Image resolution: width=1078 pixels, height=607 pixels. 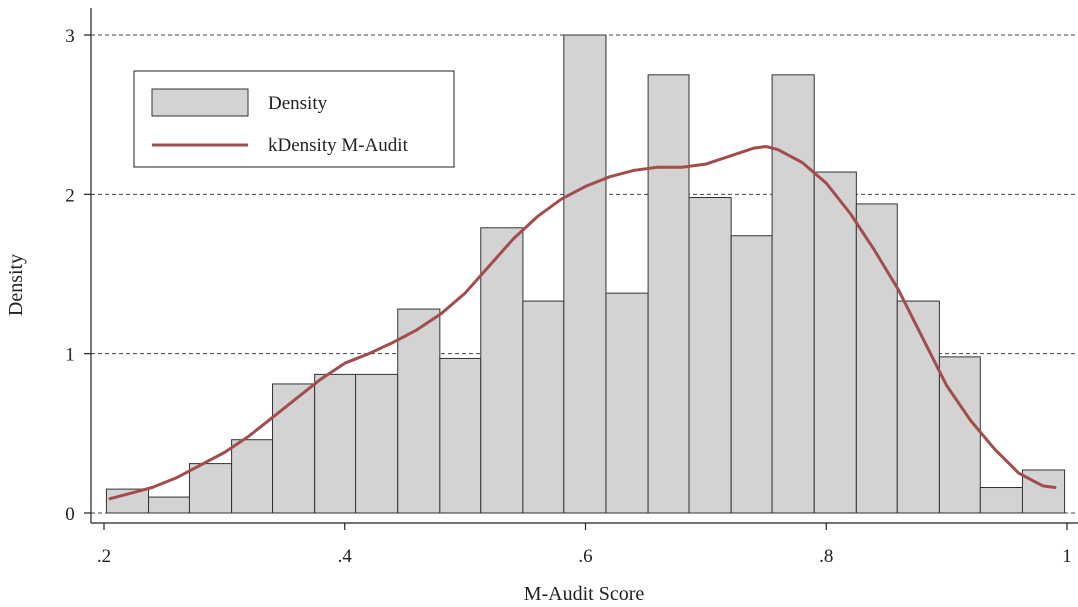 What do you see at coordinates (200, 102) in the screenshot?
I see `legend-swatch-density` at bounding box center [200, 102].